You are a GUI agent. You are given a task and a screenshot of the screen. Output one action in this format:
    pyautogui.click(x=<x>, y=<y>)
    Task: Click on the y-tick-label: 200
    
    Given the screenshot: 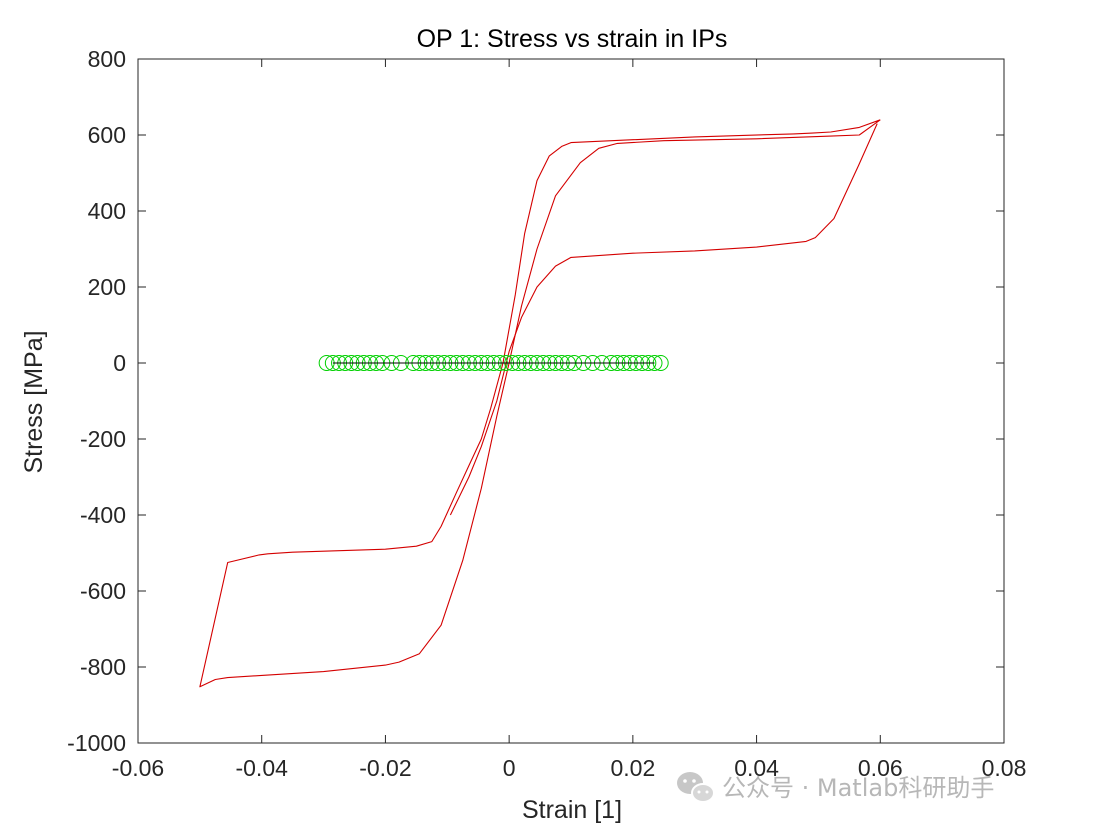 What is the action you would take?
    pyautogui.click(x=107, y=287)
    